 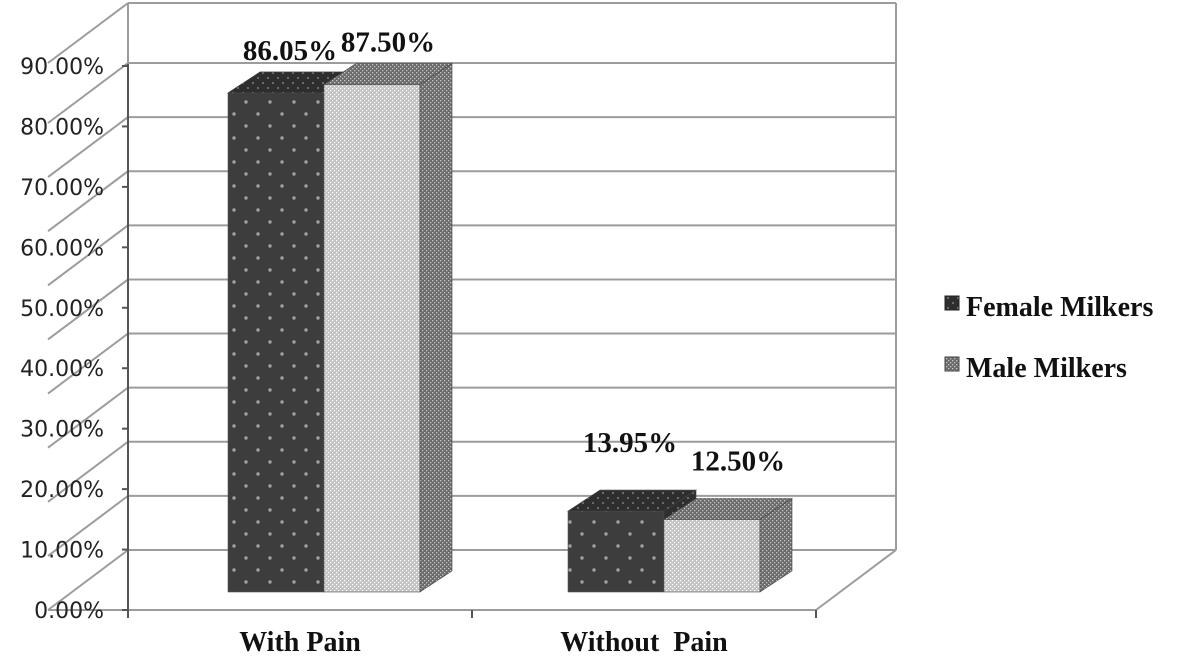 What do you see at coordinates (1059, 307) in the screenshot?
I see `legend-label-female: Female Milkers` at bounding box center [1059, 307].